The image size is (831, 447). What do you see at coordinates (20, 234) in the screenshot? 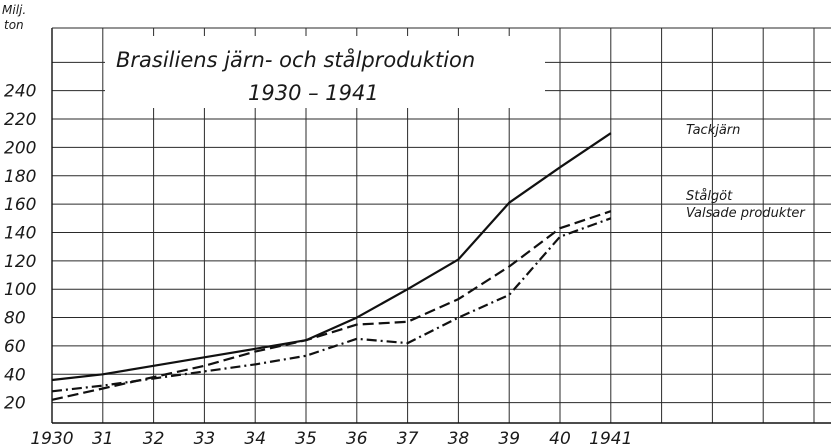
I see `y-tick-label: 140` at bounding box center [20, 234].